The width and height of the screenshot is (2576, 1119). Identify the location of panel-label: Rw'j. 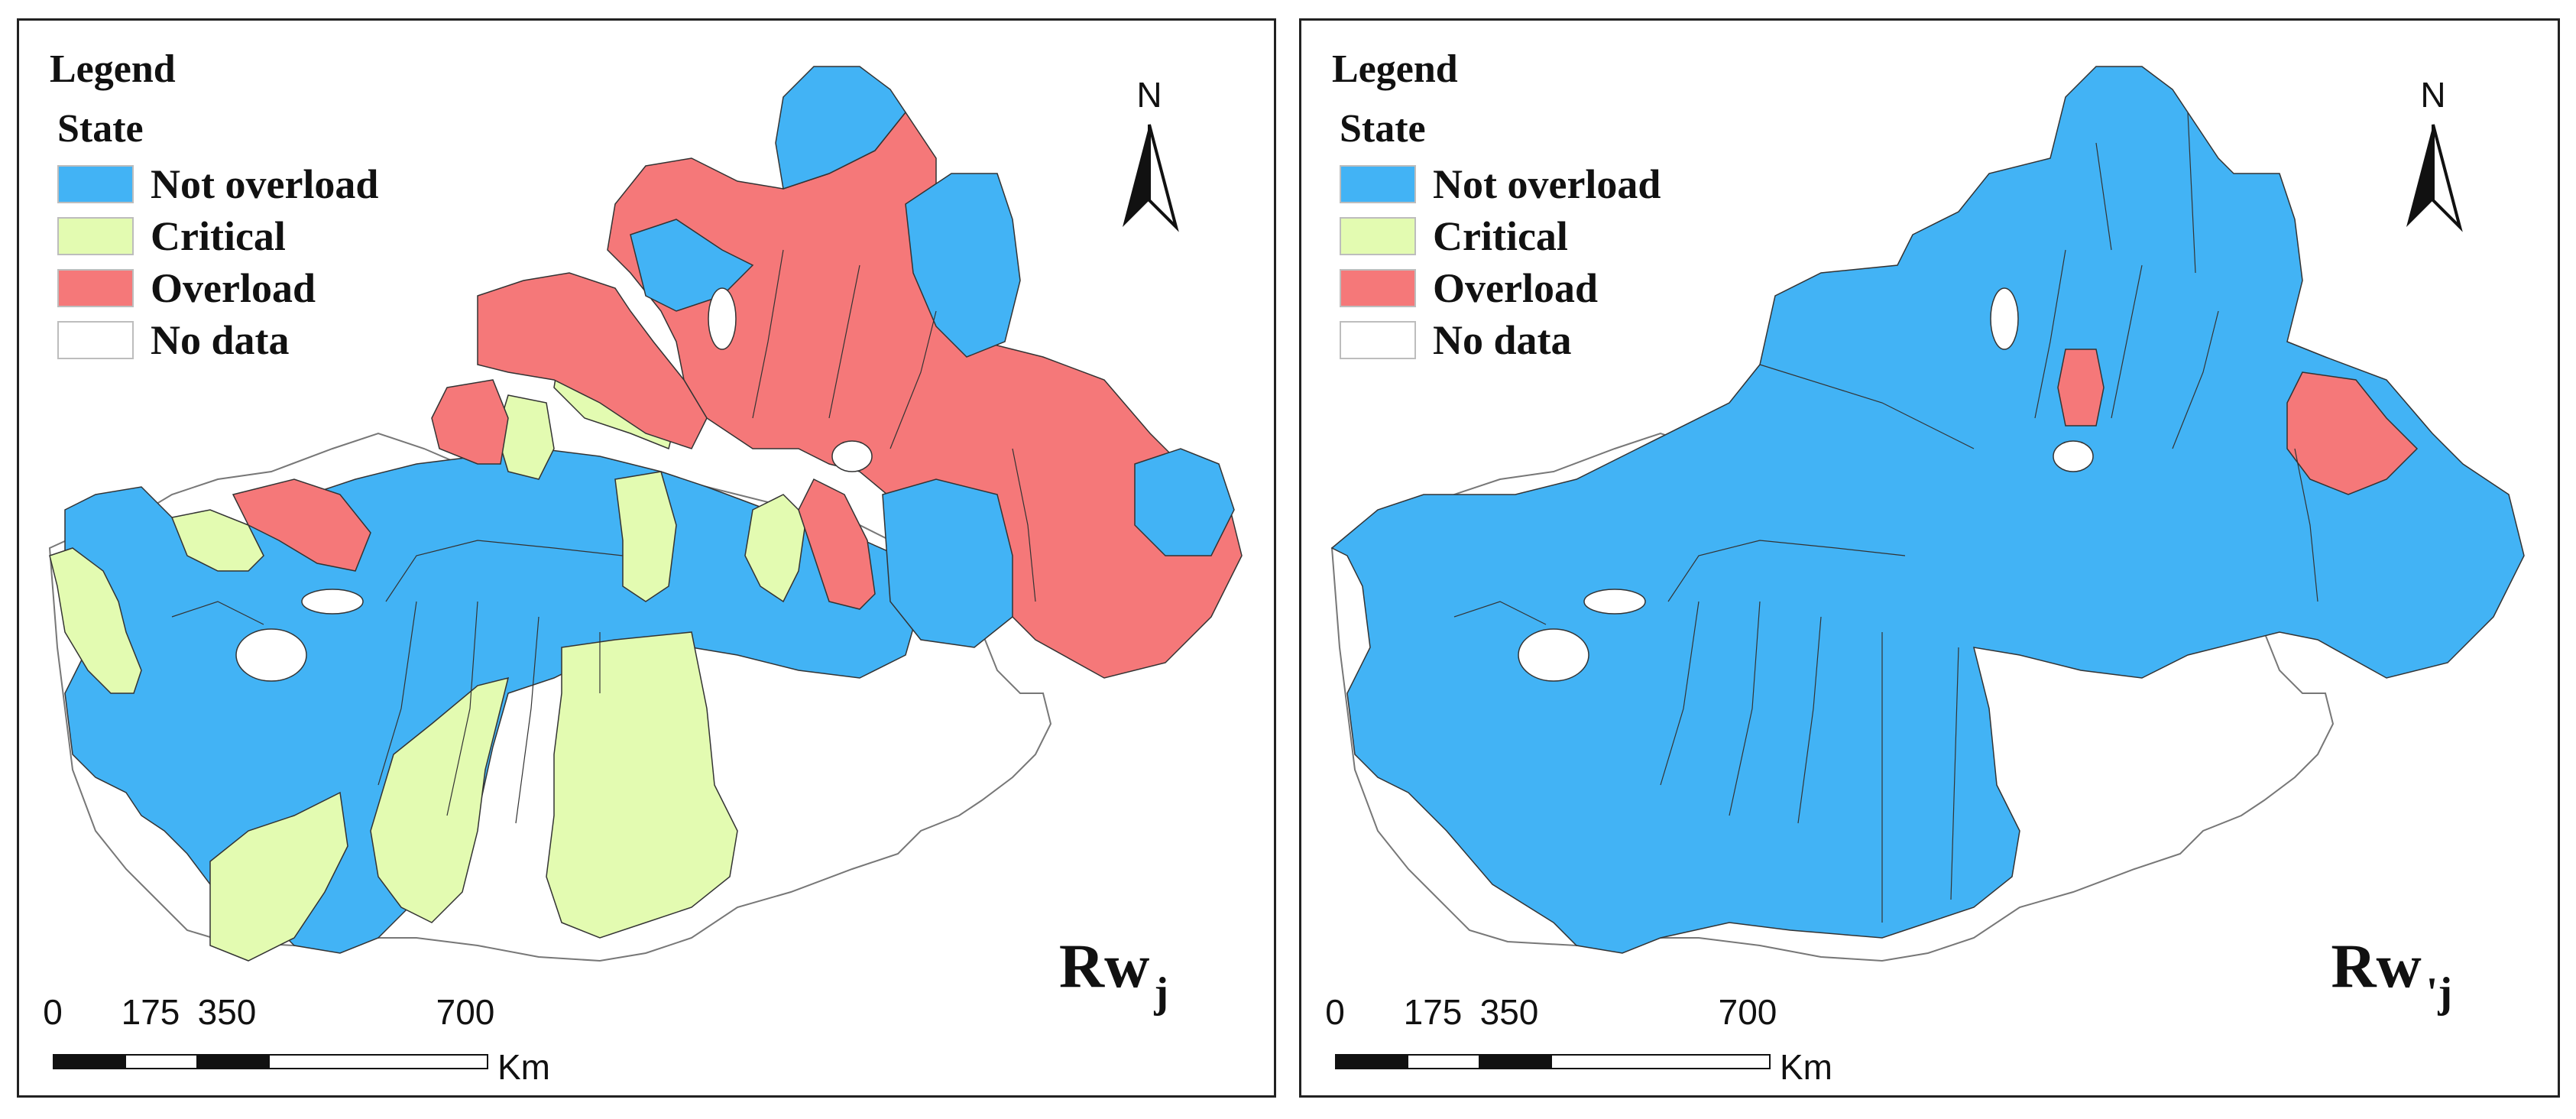
(2392, 973).